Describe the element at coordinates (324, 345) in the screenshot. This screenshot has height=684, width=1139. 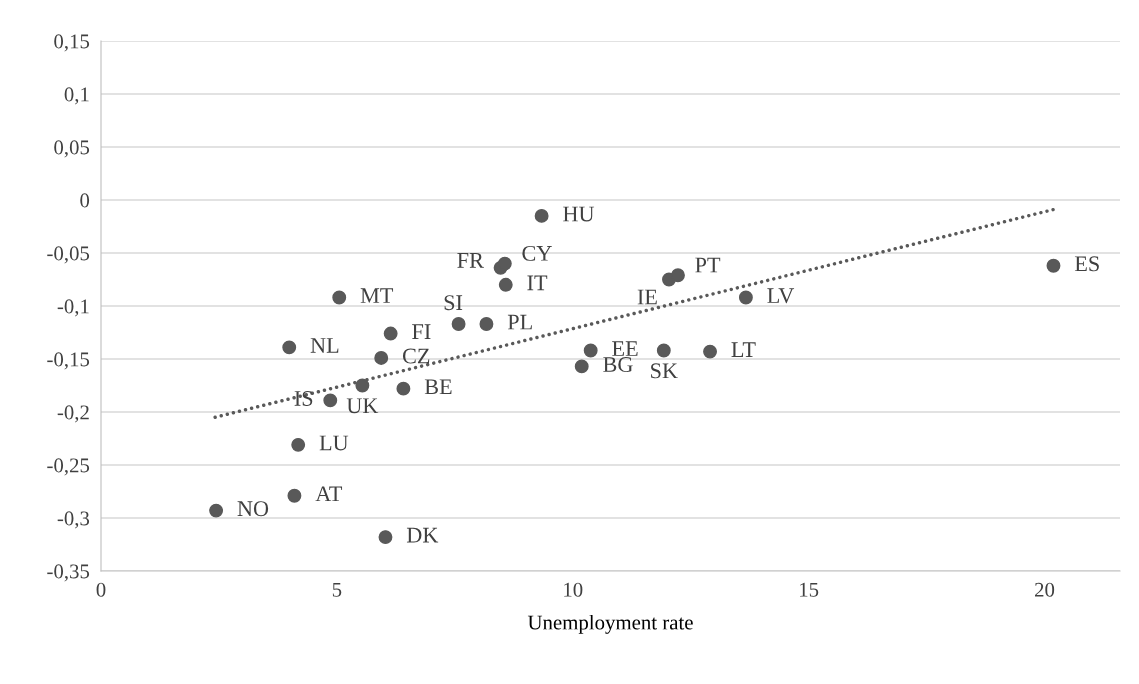
I see `annotation: NL` at that location.